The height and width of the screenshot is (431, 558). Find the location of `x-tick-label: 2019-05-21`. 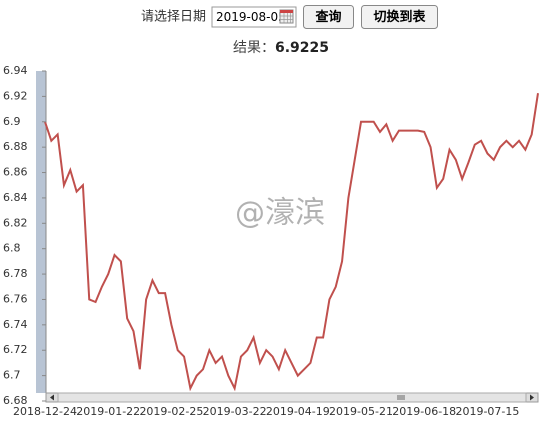

x-tick-label: 2019-05-21 is located at coordinates (361, 411).